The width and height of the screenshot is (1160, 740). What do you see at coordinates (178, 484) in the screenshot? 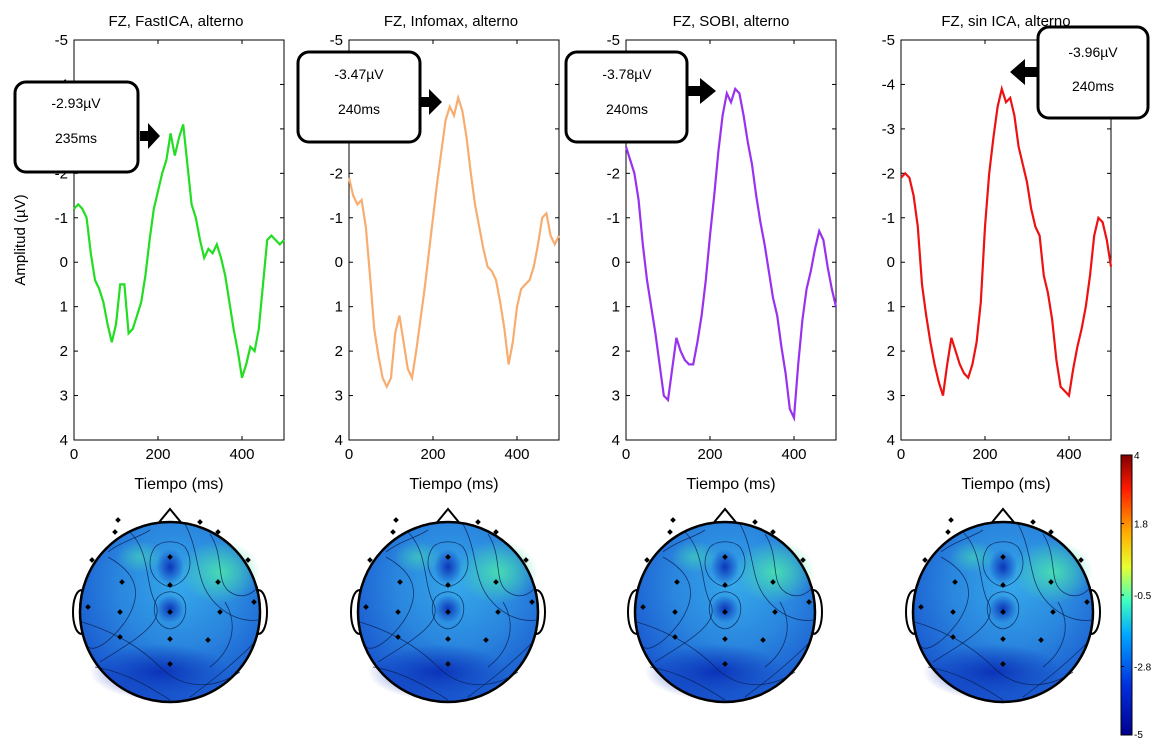
I see `x-axis-label: Tiempo (ms)` at bounding box center [178, 484].